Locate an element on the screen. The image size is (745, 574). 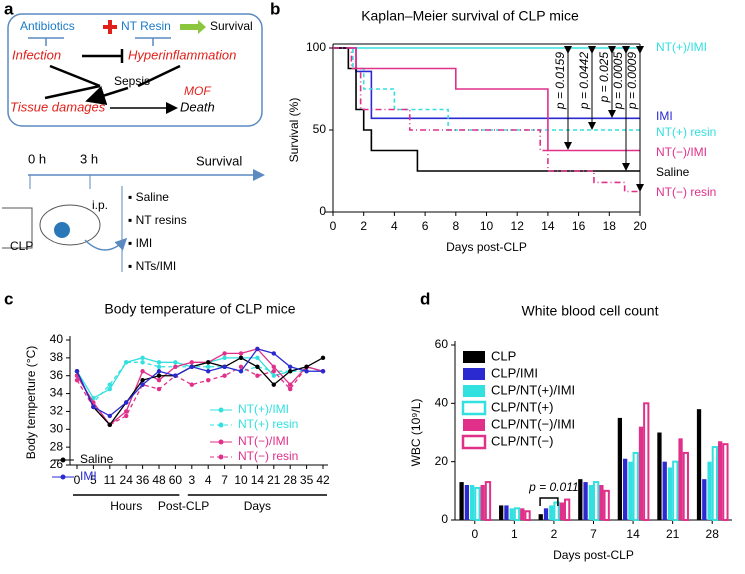
x-tick-label: 24 is located at coordinates (127, 480).